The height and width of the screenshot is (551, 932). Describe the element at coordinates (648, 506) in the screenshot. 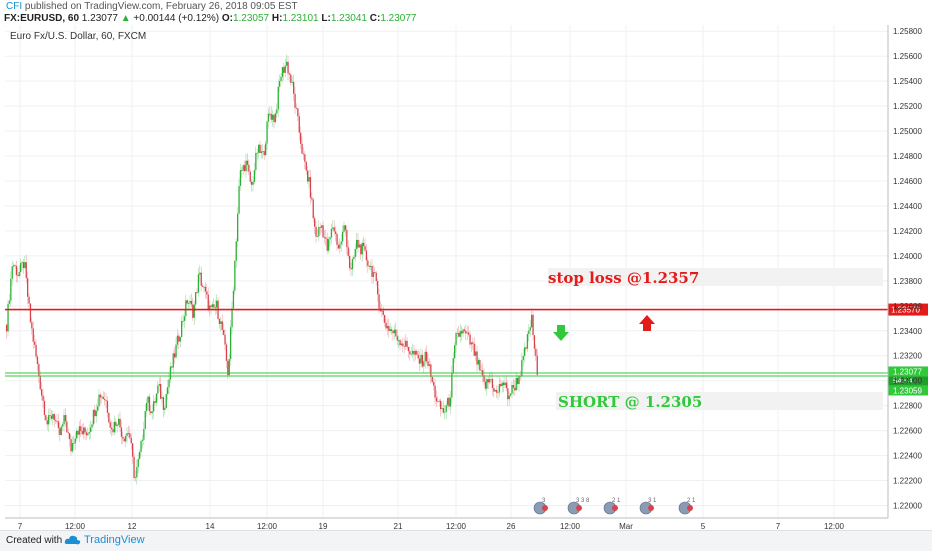

I see `event-flag-icon: 3 1` at that location.